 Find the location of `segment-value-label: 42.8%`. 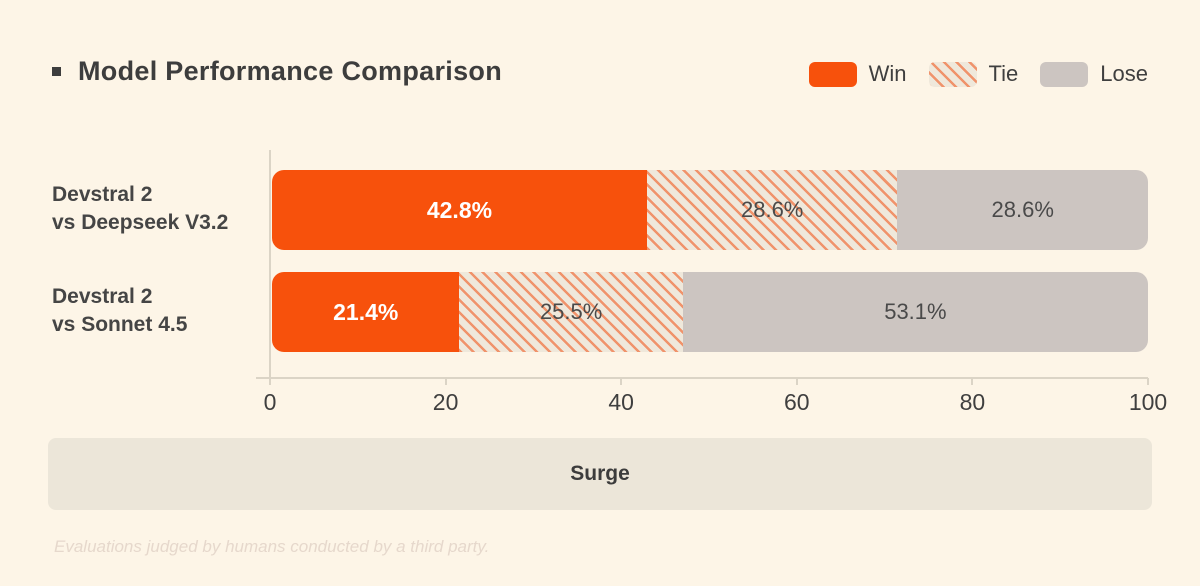

segment-value-label: 42.8% is located at coordinates (459, 209).